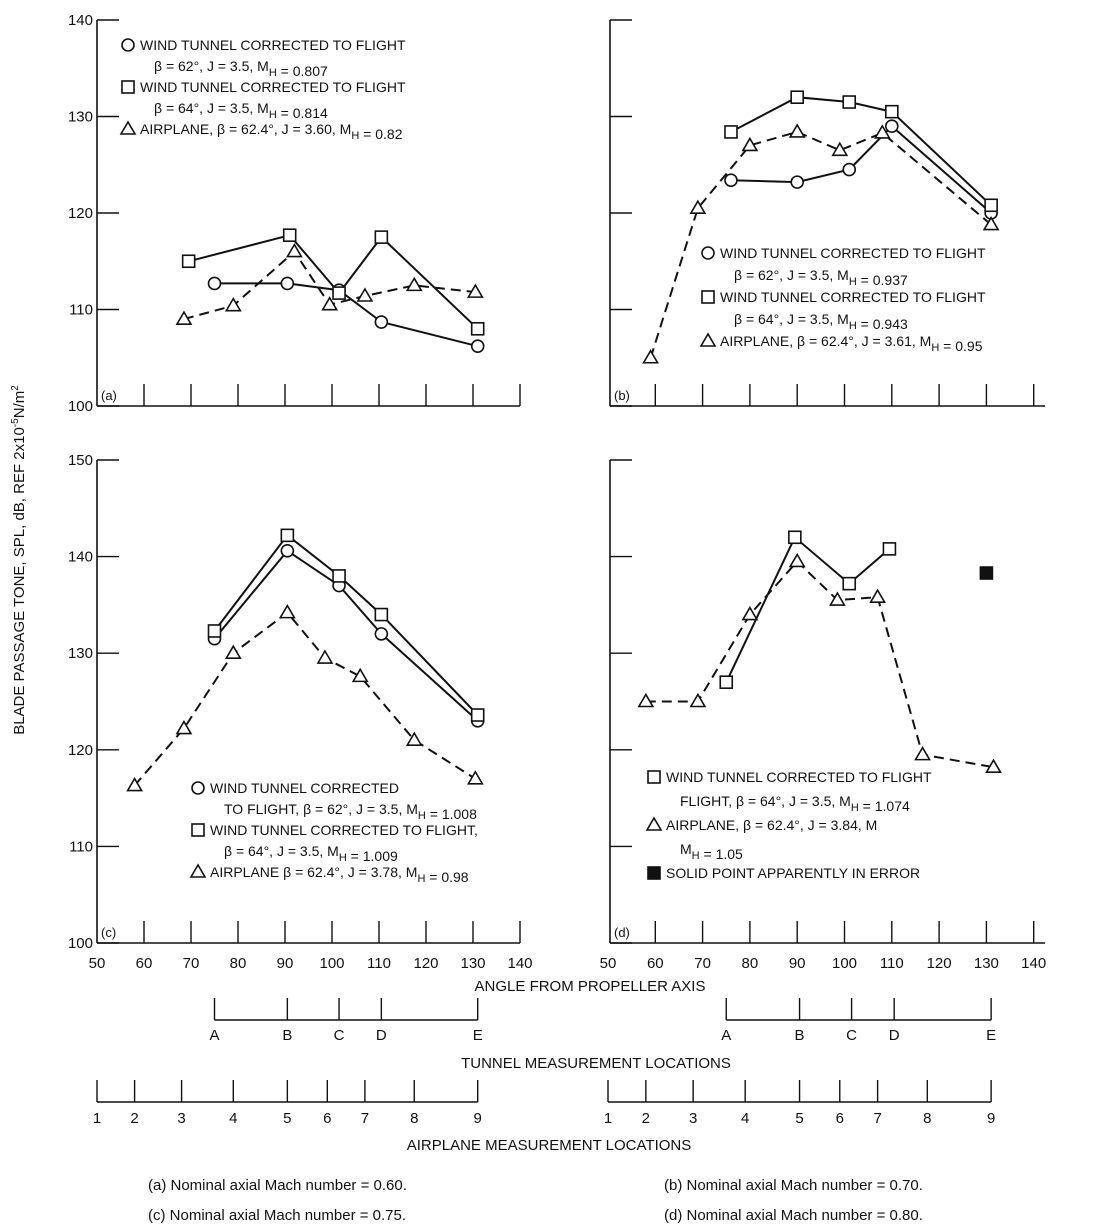  I want to click on y-tick-label: 150, so click(80, 460).